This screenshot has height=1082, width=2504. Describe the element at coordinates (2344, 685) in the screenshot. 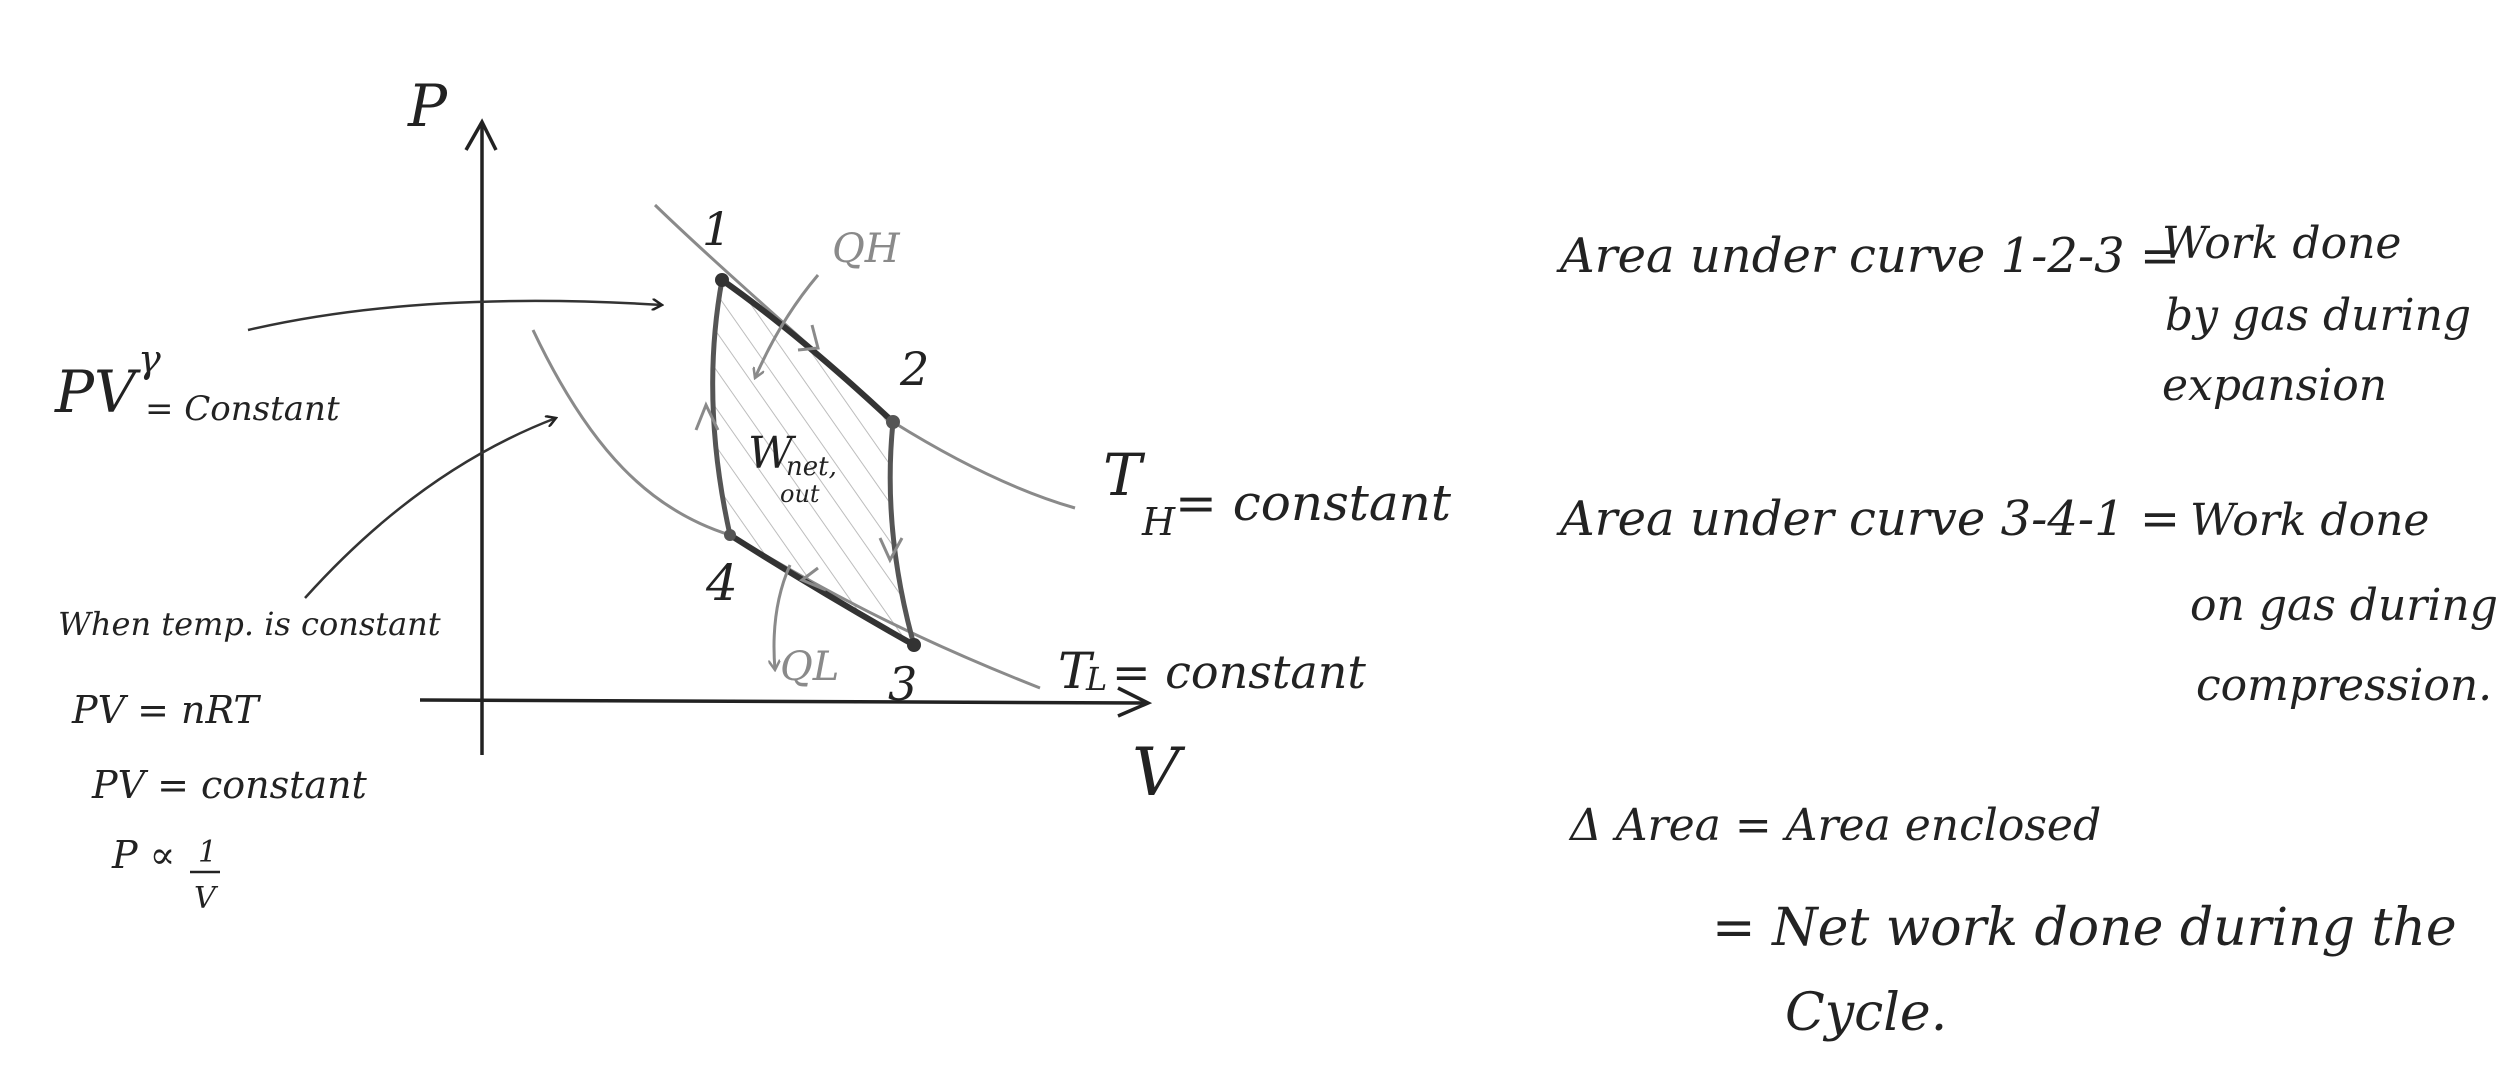

I see `compression-rhs-3: compression.` at that location.